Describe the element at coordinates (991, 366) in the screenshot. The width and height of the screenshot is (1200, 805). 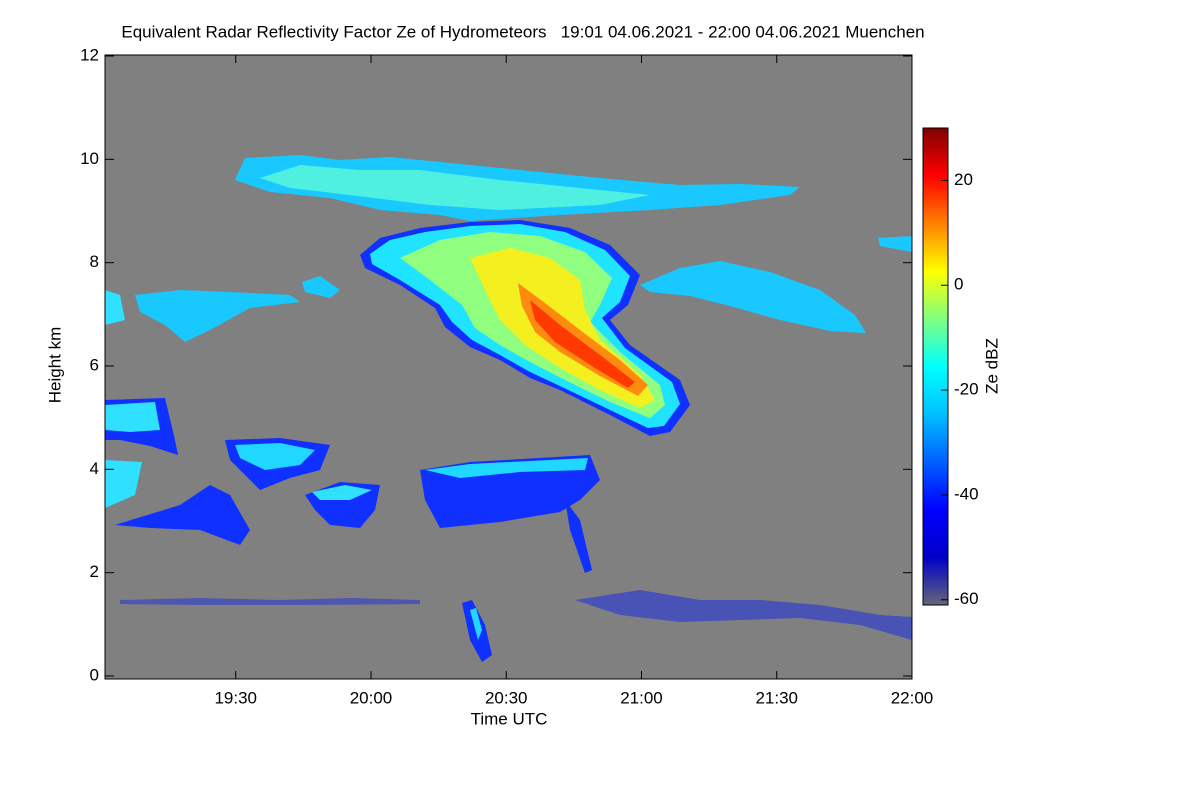
I see `colorbar-label: Ze dBZ` at that location.